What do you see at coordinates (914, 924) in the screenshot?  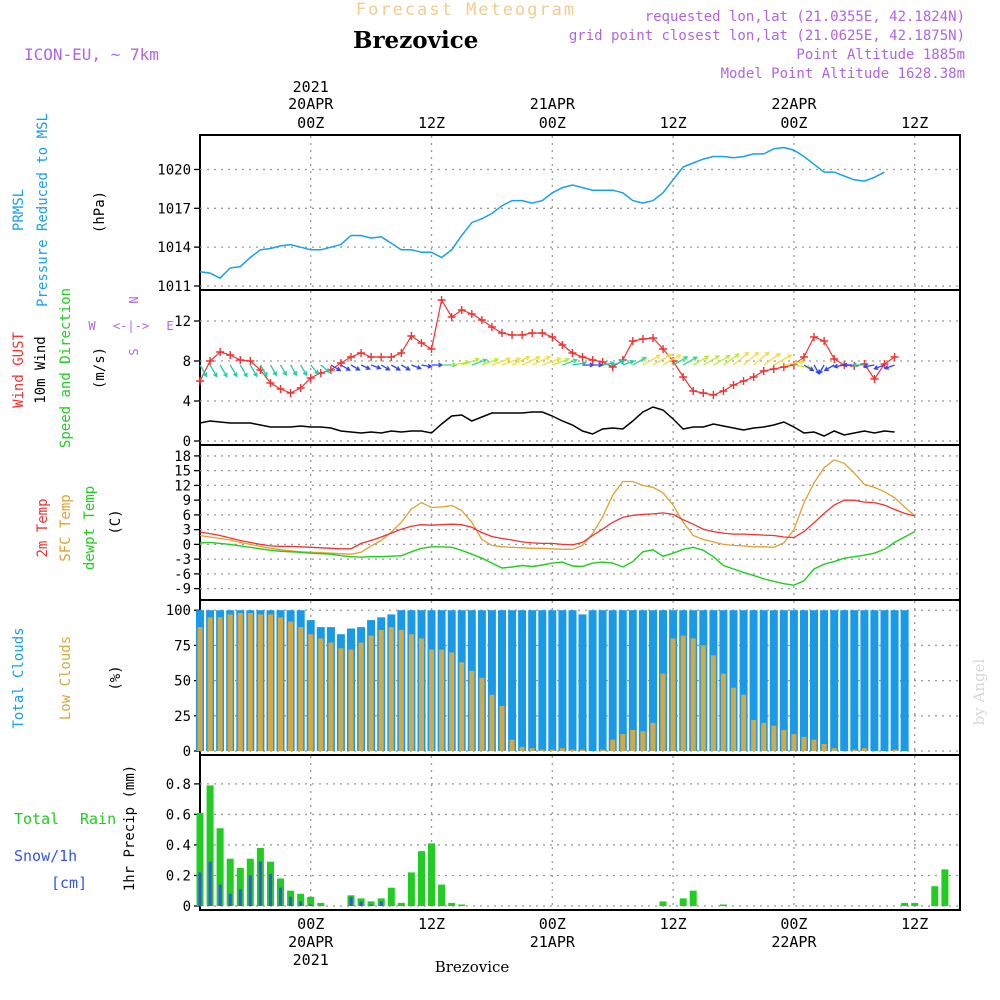 I see `time-tick-bottom: 12Z` at bounding box center [914, 924].